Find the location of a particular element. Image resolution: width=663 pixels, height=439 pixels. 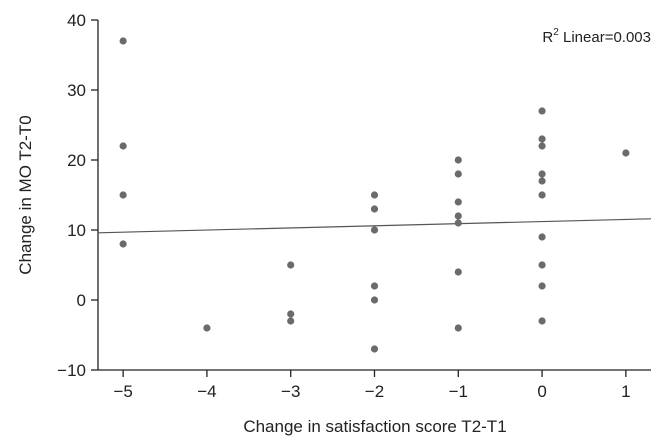

fit-line is located at coordinates (374, 226).